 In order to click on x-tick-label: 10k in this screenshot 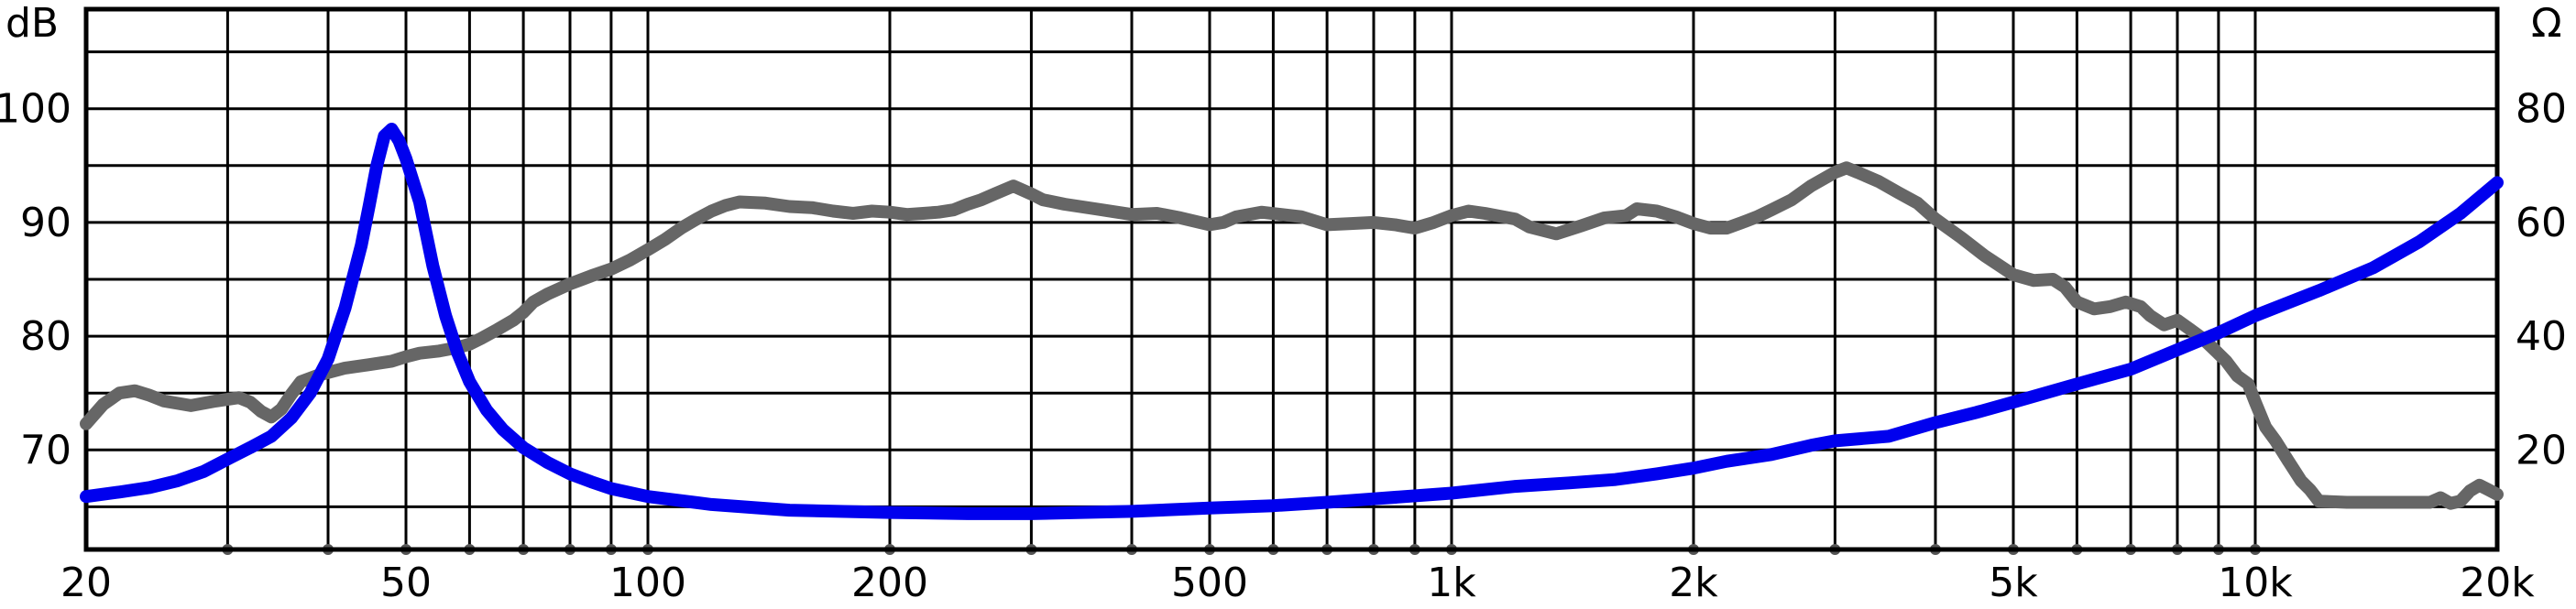, I will do `click(2255, 583)`.